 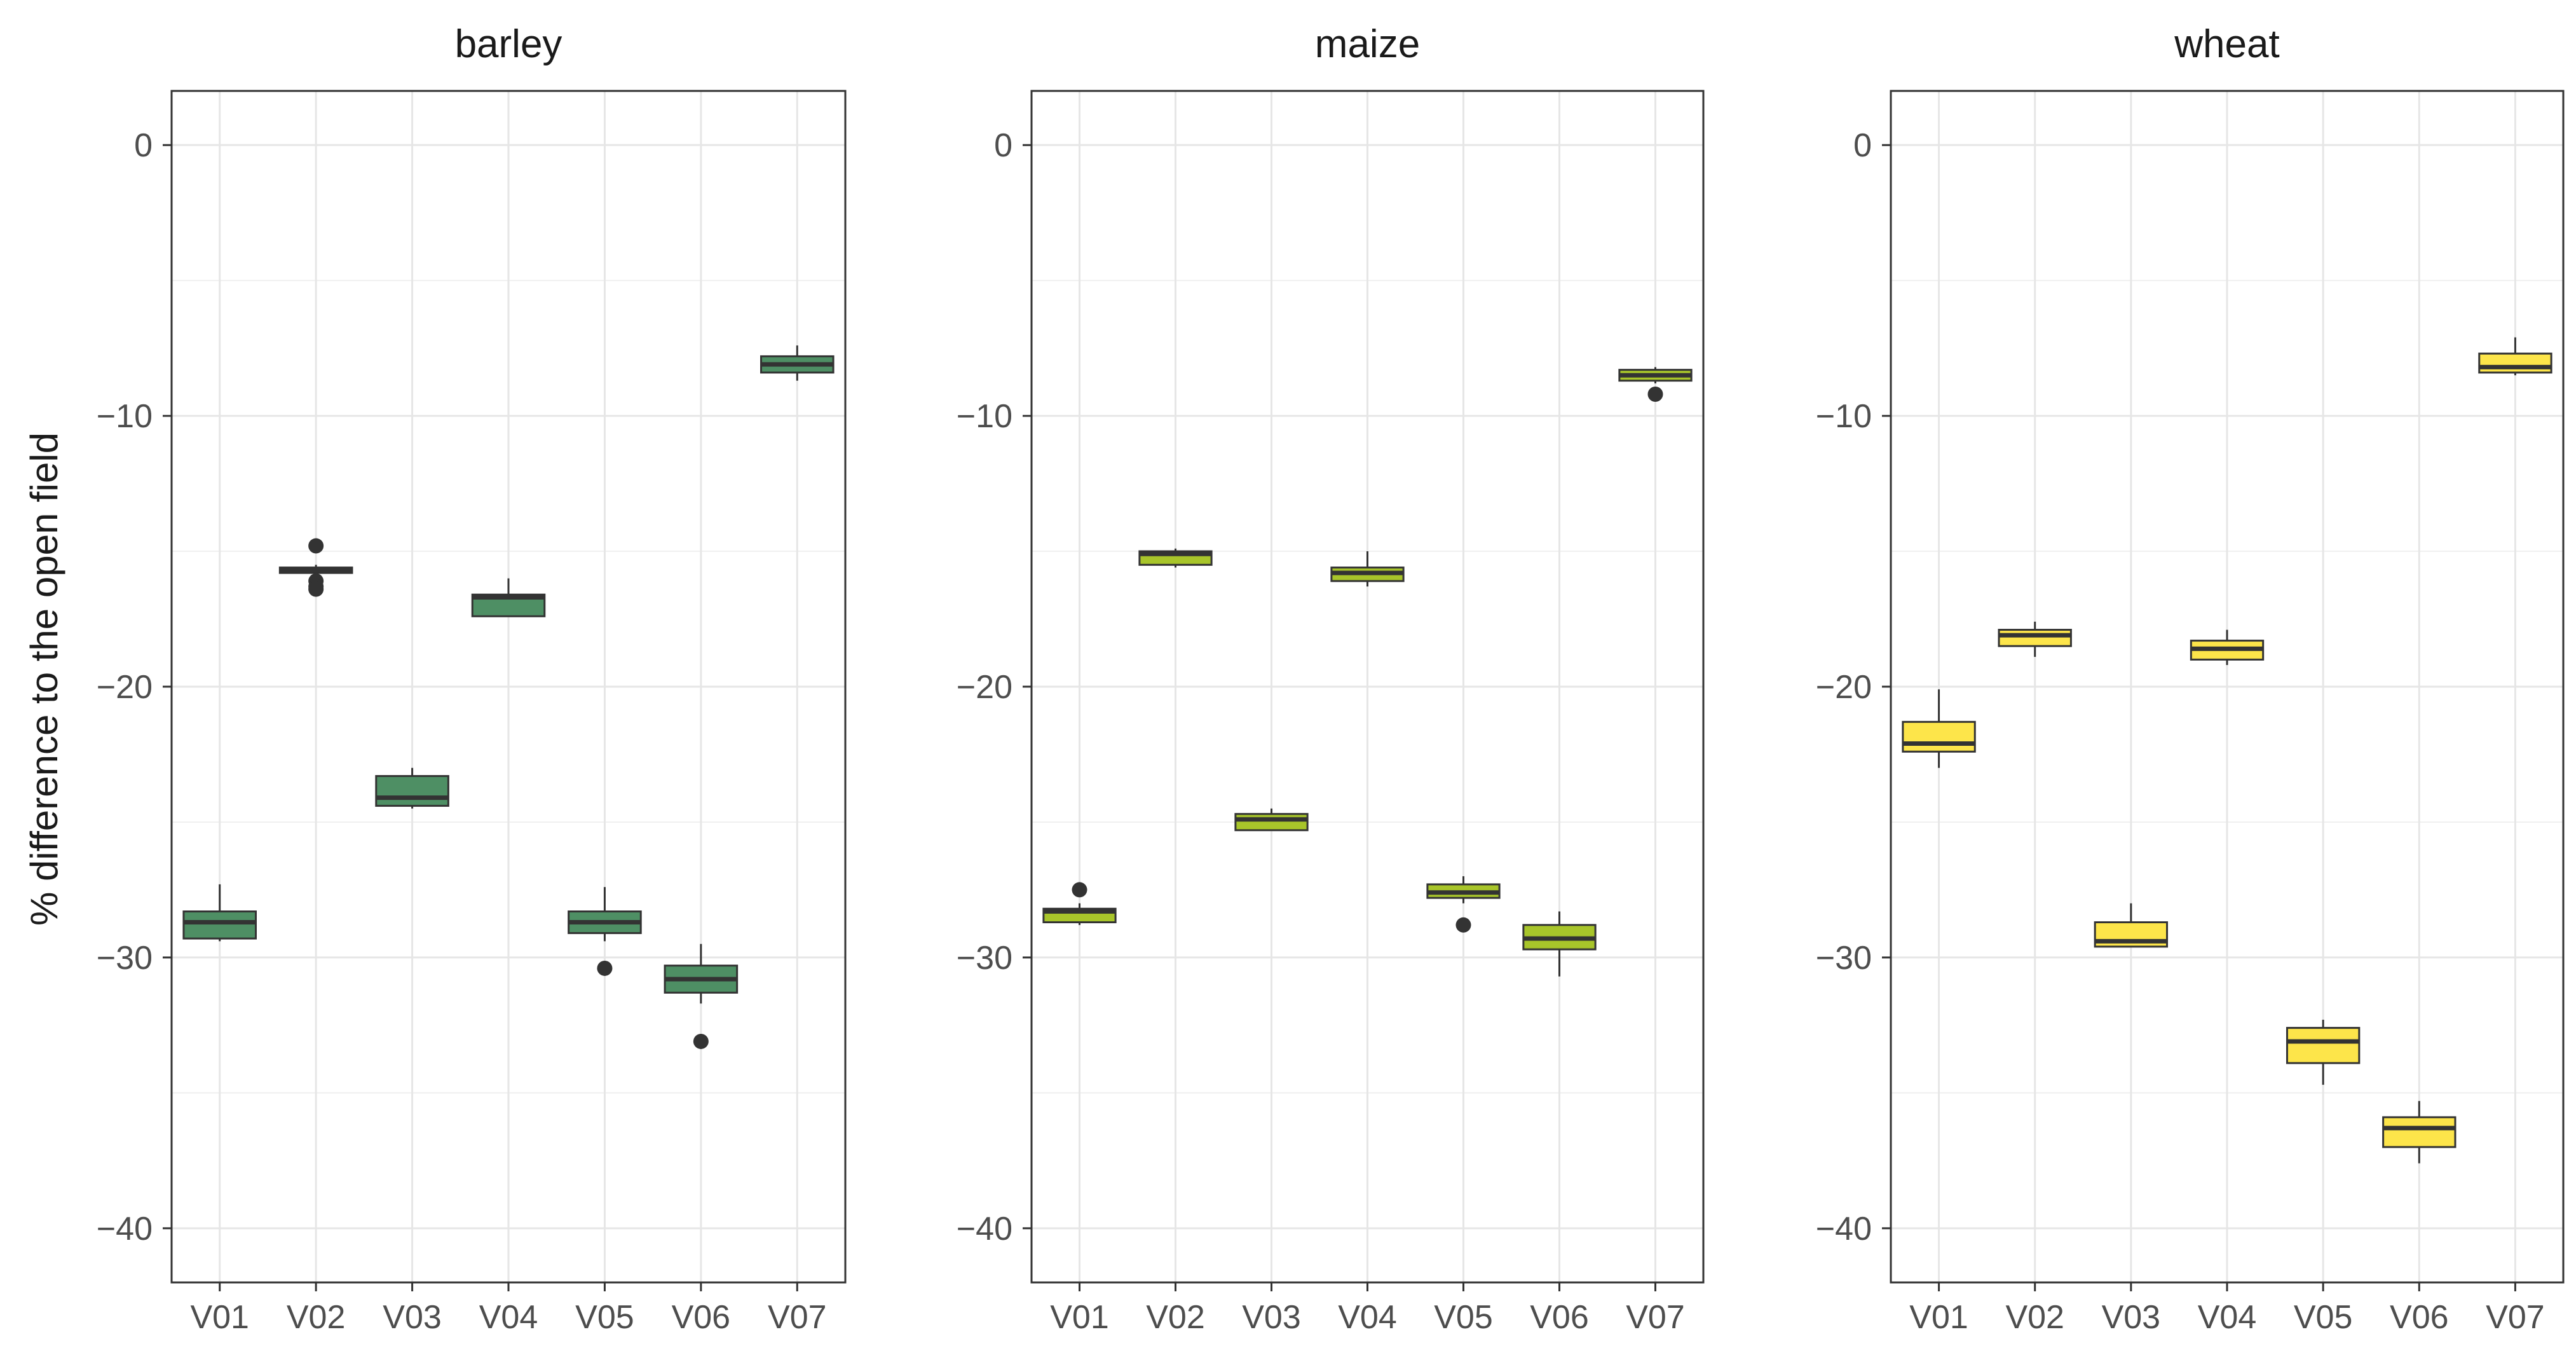 I want to click on box-barley-V02, so click(x=315, y=567).